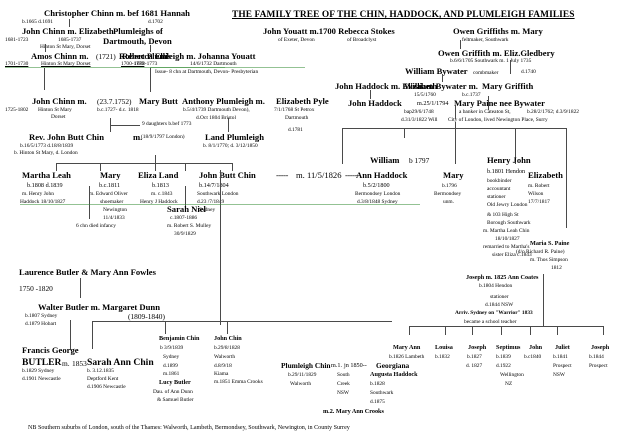 The height and width of the screenshot is (442, 640). I want to click on martha-leah-l1: b.1808 d.1839, so click(45, 185).